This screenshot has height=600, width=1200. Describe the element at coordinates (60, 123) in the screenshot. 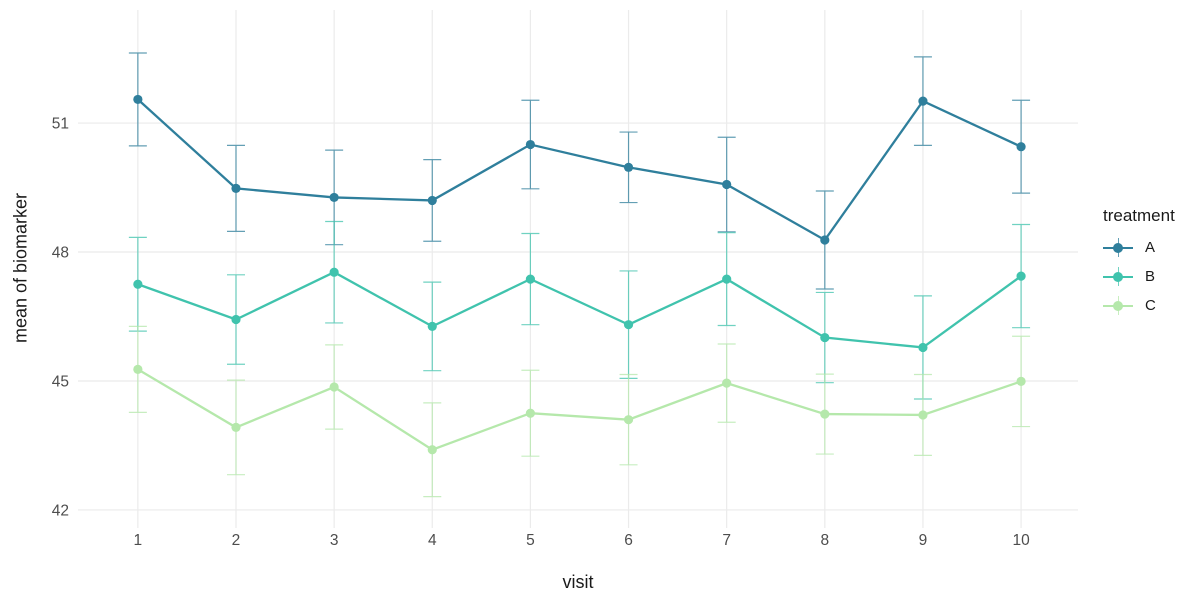

I see `y-tick-label: 51` at that location.